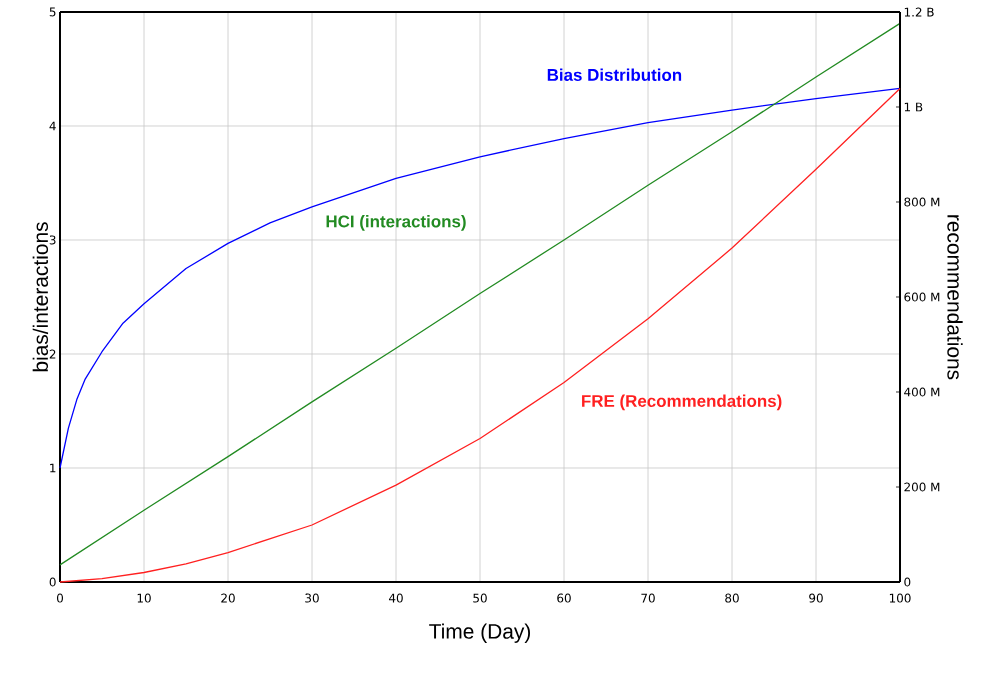 This screenshot has height=681, width=1007. I want to click on y2-tick-label: 600 M, so click(922, 297).